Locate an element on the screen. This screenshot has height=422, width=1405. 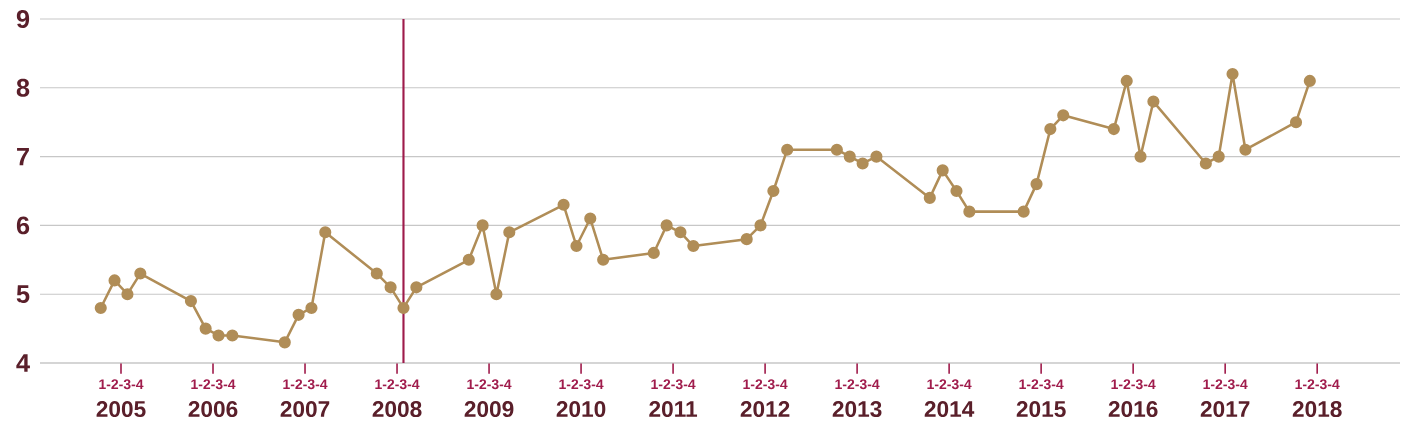
x-tick-label: 2007 is located at coordinates (305, 409).